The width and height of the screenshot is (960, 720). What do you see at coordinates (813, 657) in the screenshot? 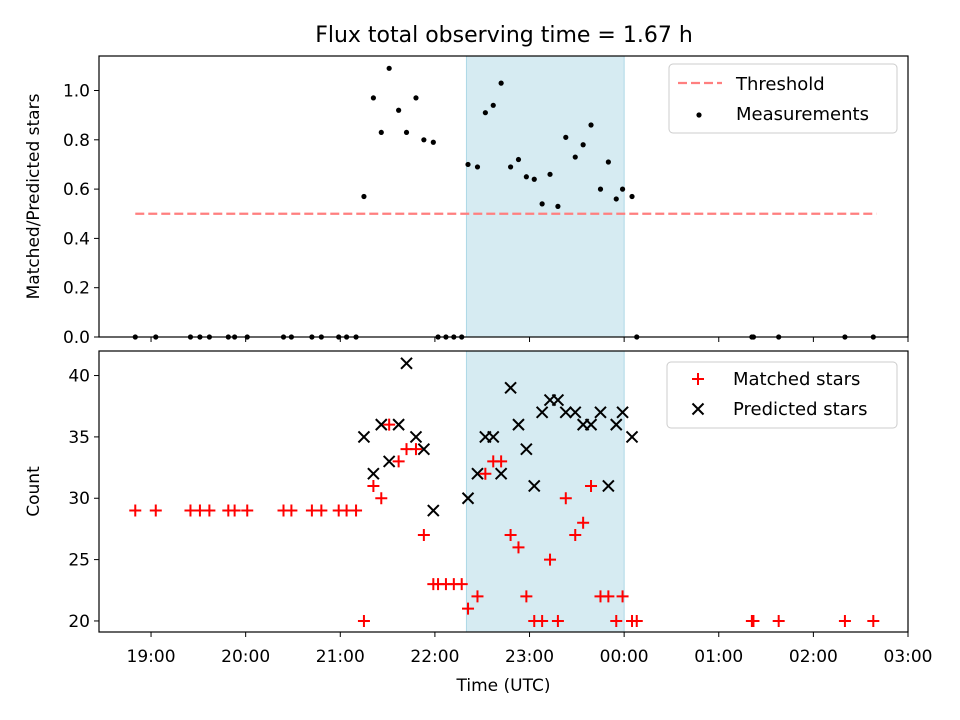
I see `x-tick-label: 02:00` at bounding box center [813, 657].